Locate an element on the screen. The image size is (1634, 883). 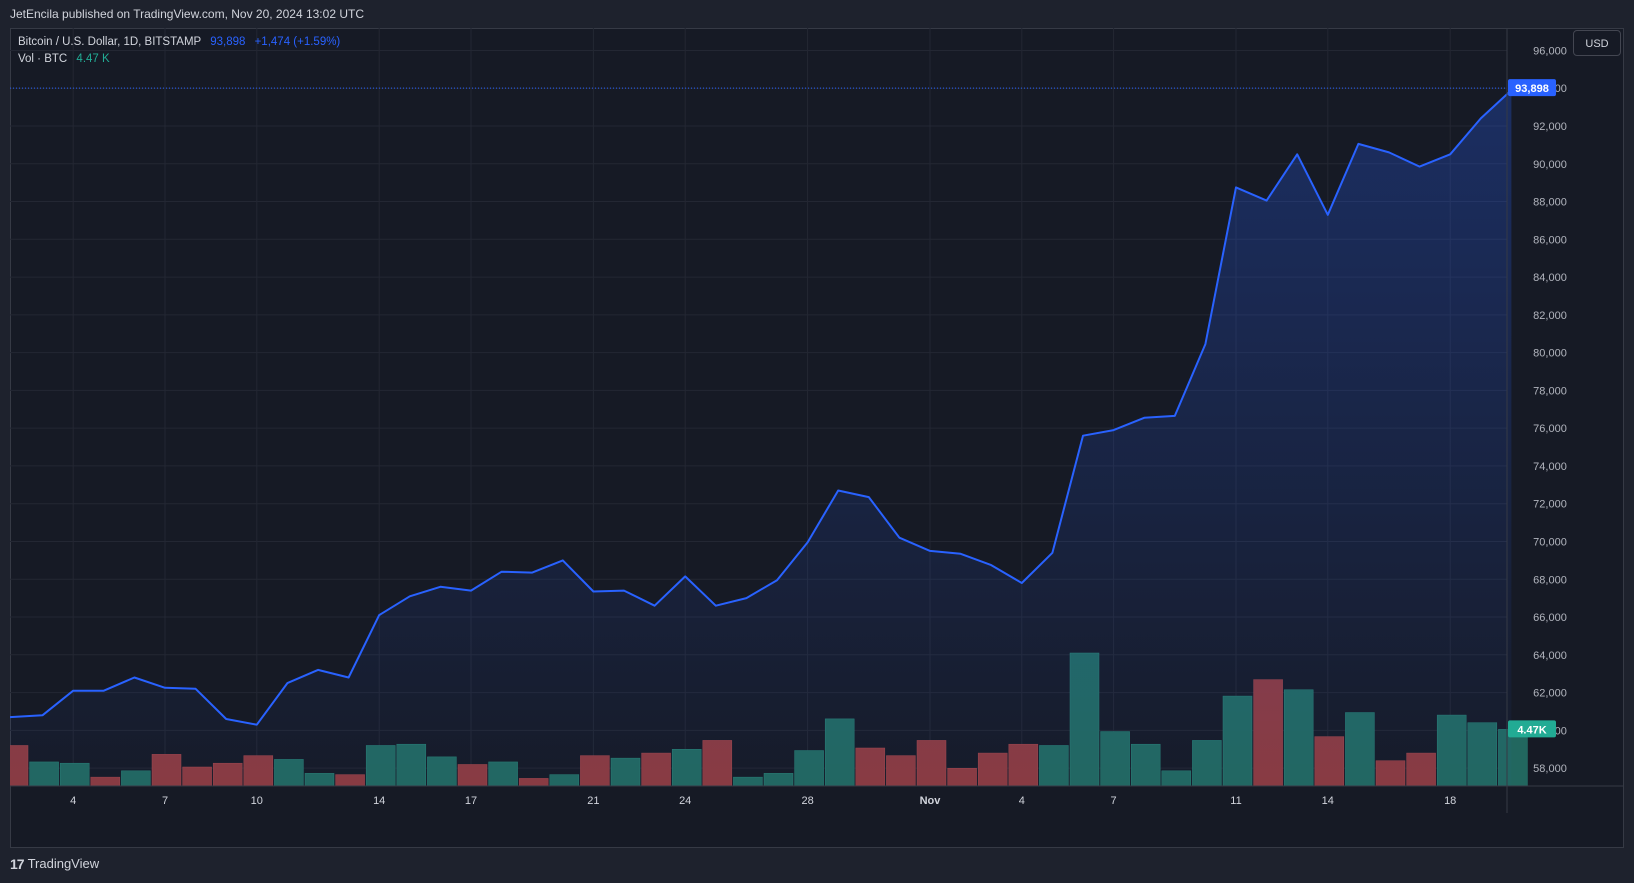
current-price-badge is located at coordinates (1532, 88).